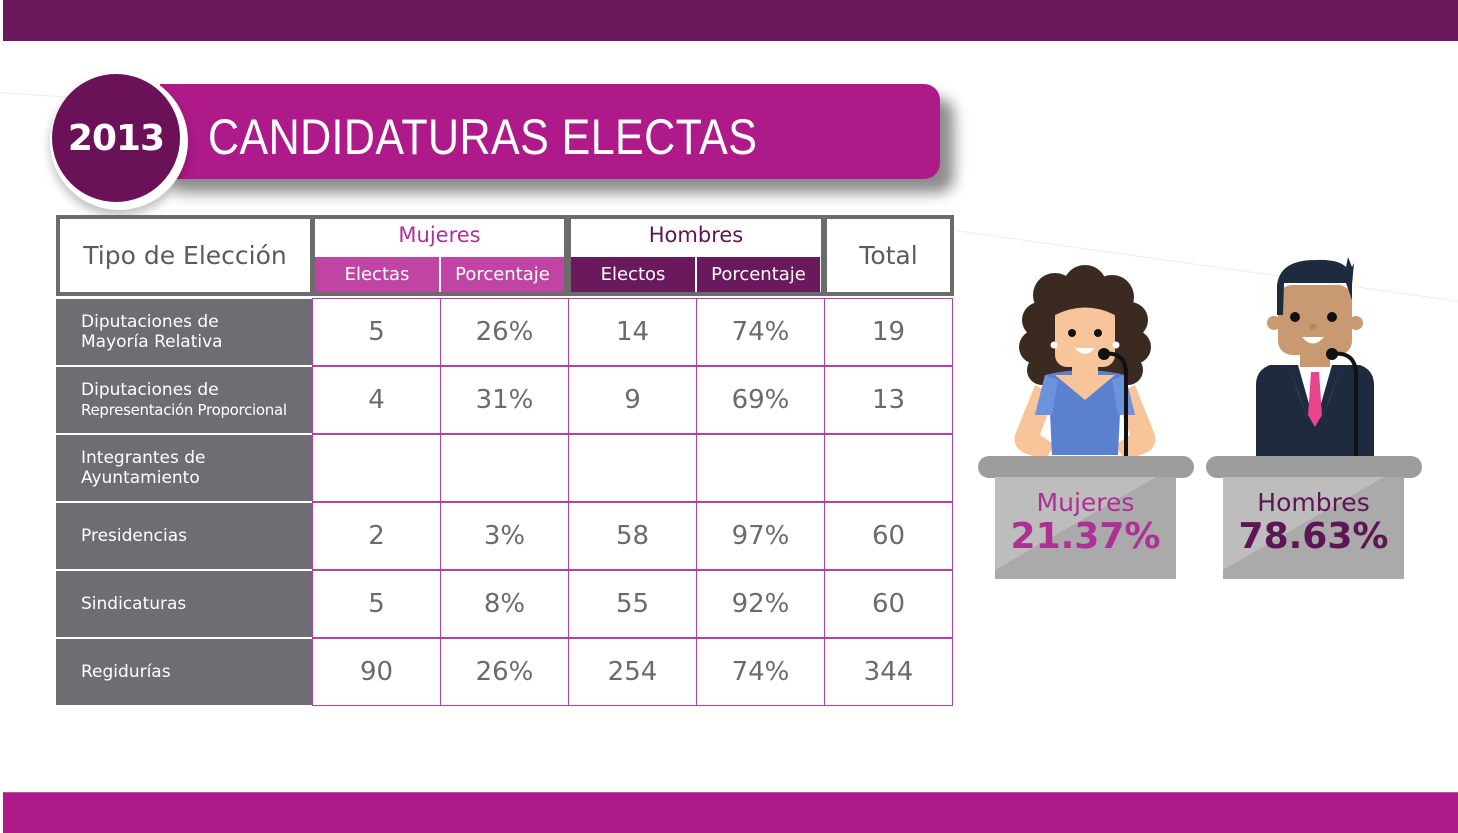 This screenshot has width=1458, height=833. What do you see at coordinates (483, 137) in the screenshot?
I see `page-title: CANDIDATURAS ELECTAS` at bounding box center [483, 137].